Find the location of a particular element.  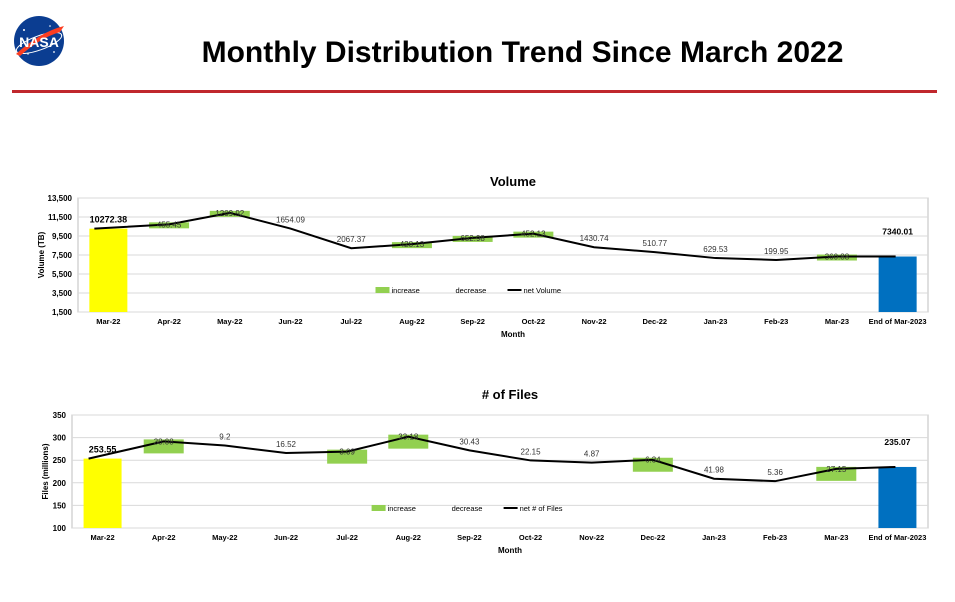

change-value-label: 30.43 is located at coordinates (469, 441).